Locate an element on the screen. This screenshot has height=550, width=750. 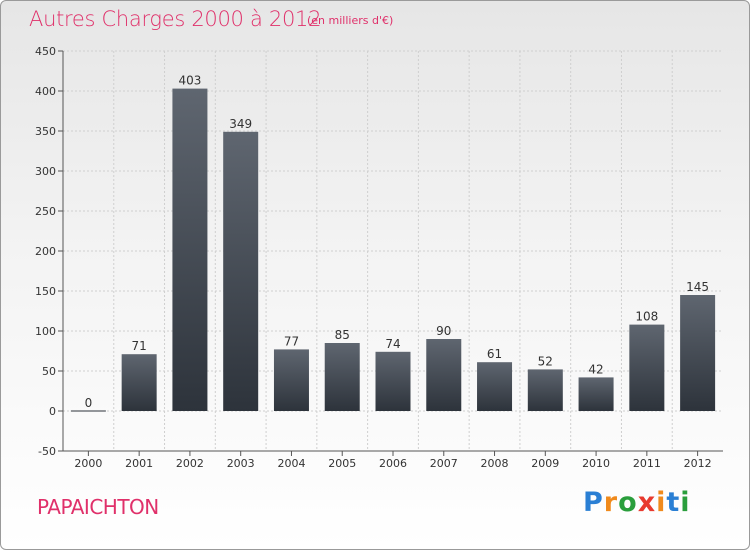
logo-letter: r is located at coordinates (611, 502).